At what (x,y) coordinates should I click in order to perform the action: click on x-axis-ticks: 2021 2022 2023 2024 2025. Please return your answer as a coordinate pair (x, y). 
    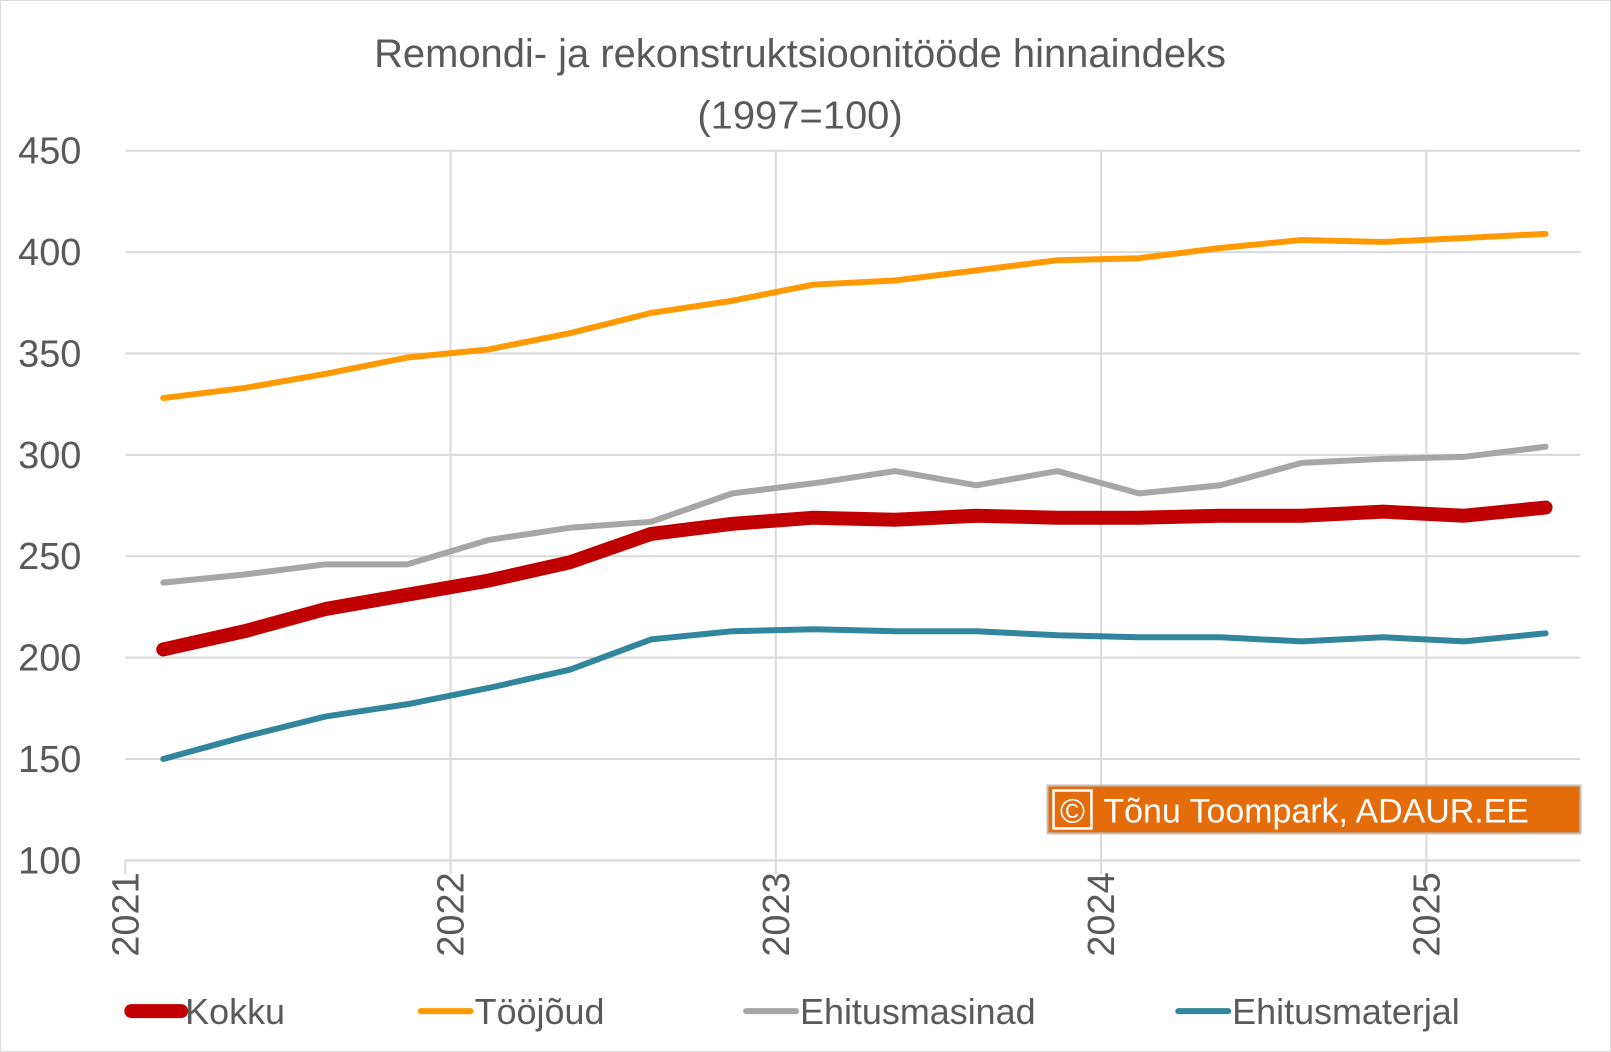
    Looking at the image, I should click on (776, 914).